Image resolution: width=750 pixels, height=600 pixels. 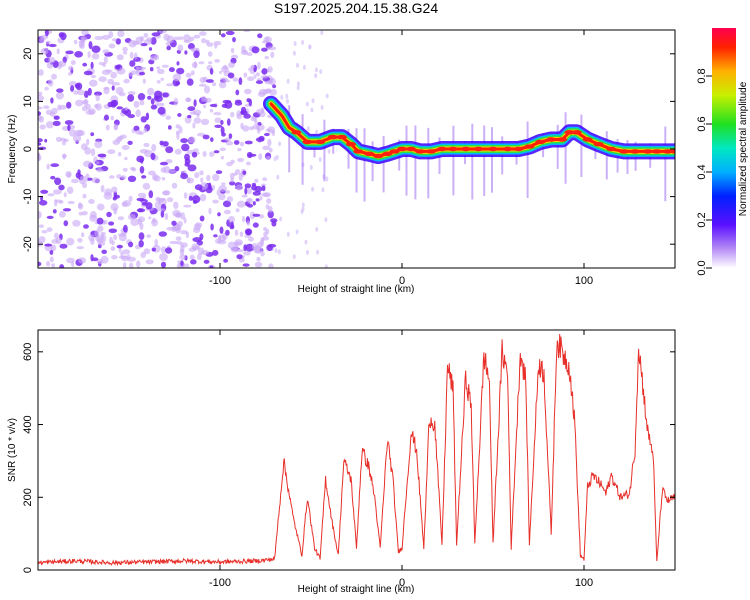 I want to click on colorbar-label: Normalized spectral amplitude, so click(x=743, y=148).